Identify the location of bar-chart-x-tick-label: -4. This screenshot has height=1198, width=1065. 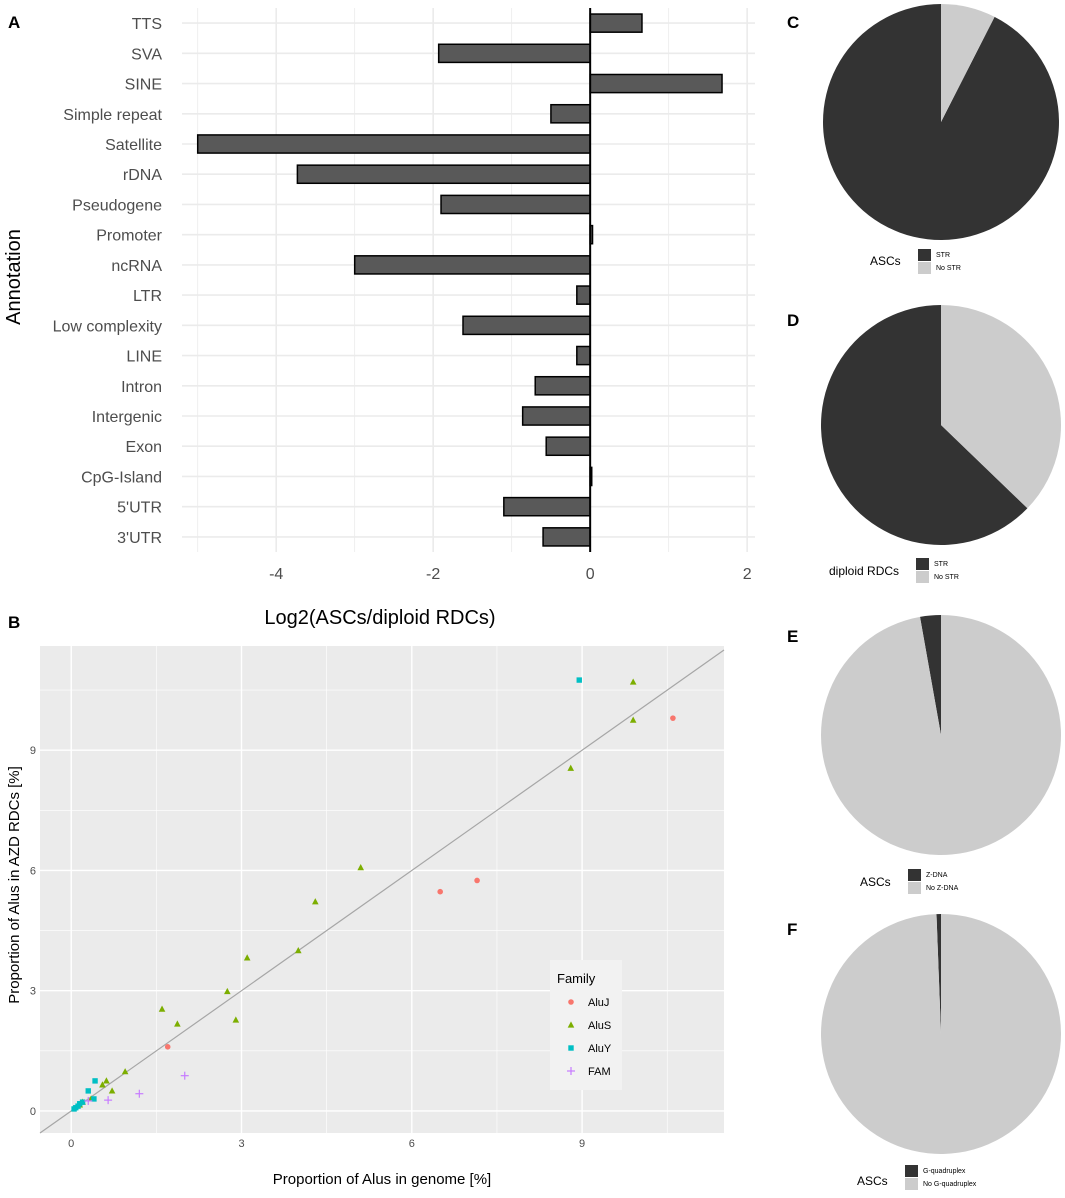
(276, 574).